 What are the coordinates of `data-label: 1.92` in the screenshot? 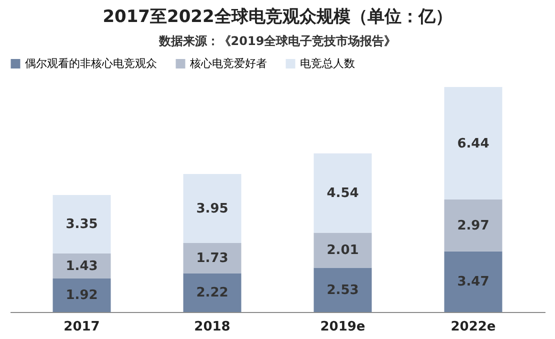 It's located at (82, 296).